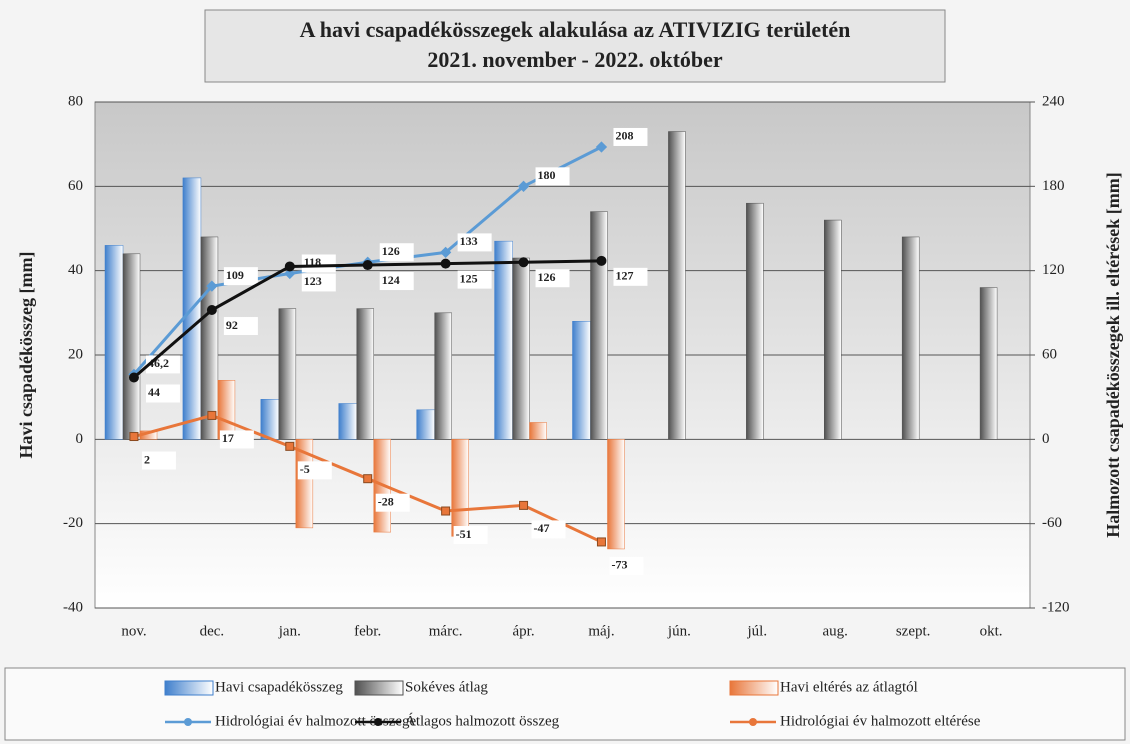 The image size is (1130, 744). Describe the element at coordinates (834, 631) in the screenshot. I see `x-tick-label: aug.` at that location.